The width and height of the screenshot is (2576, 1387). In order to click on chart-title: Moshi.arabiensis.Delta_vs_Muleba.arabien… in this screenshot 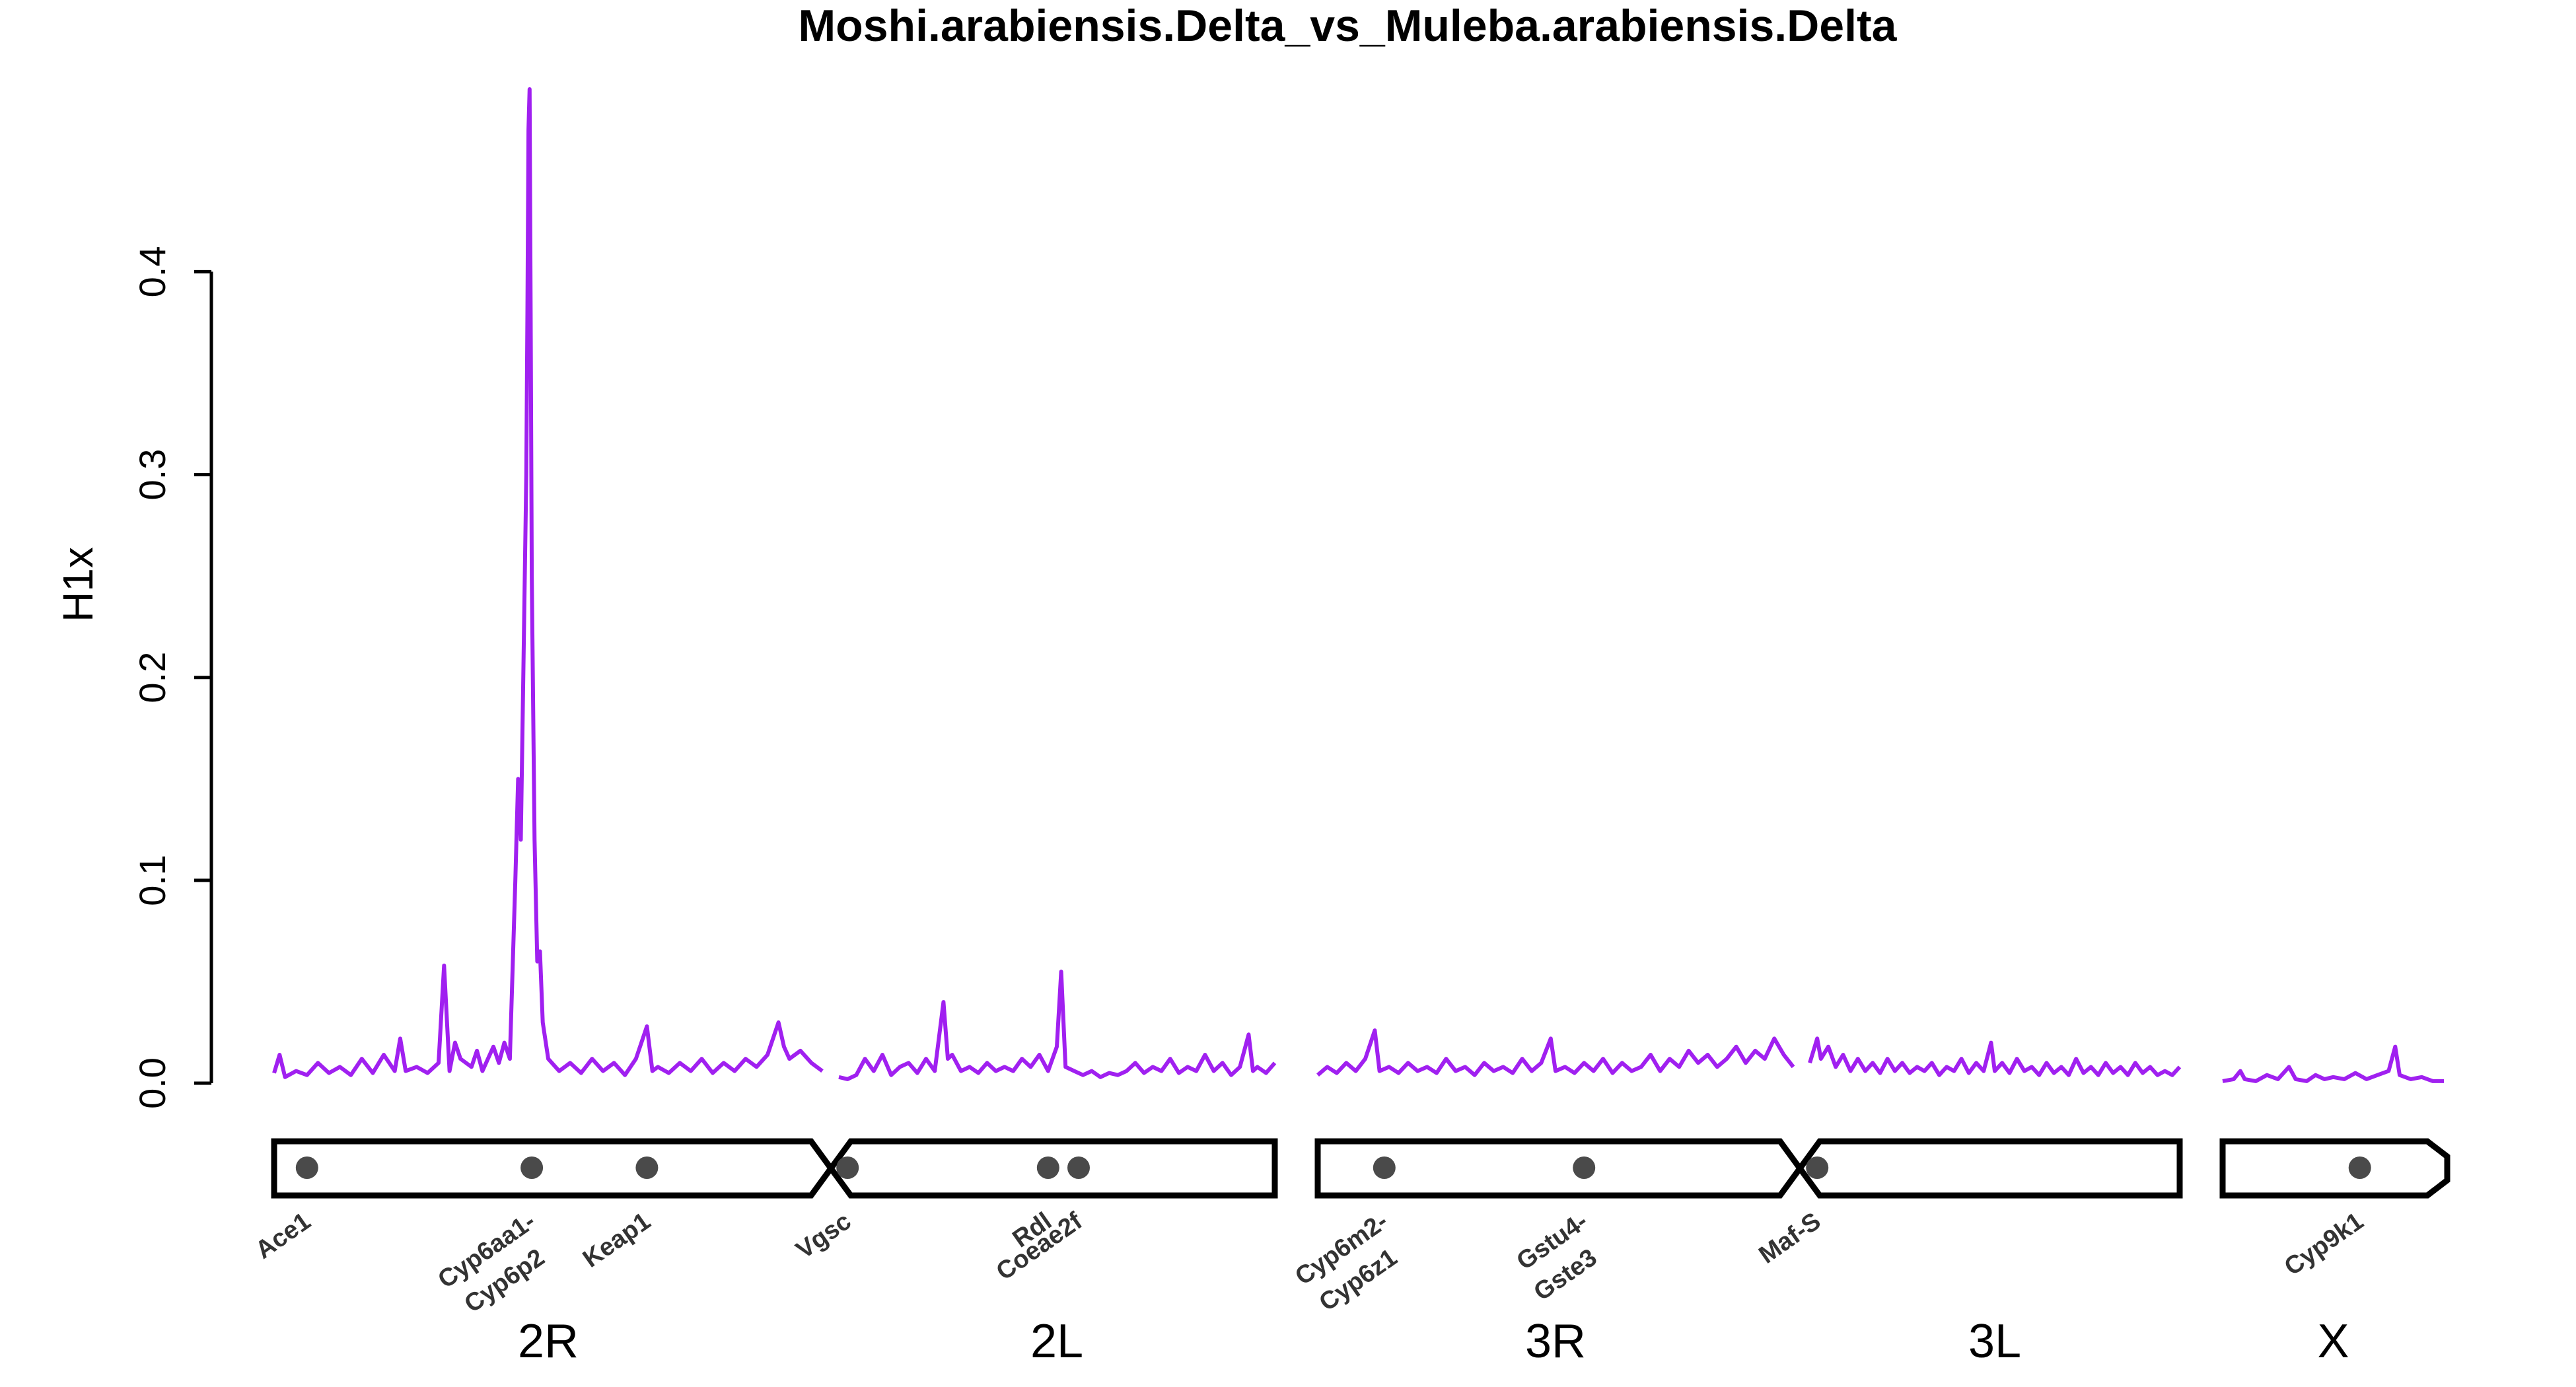, I will do `click(1349, 26)`.